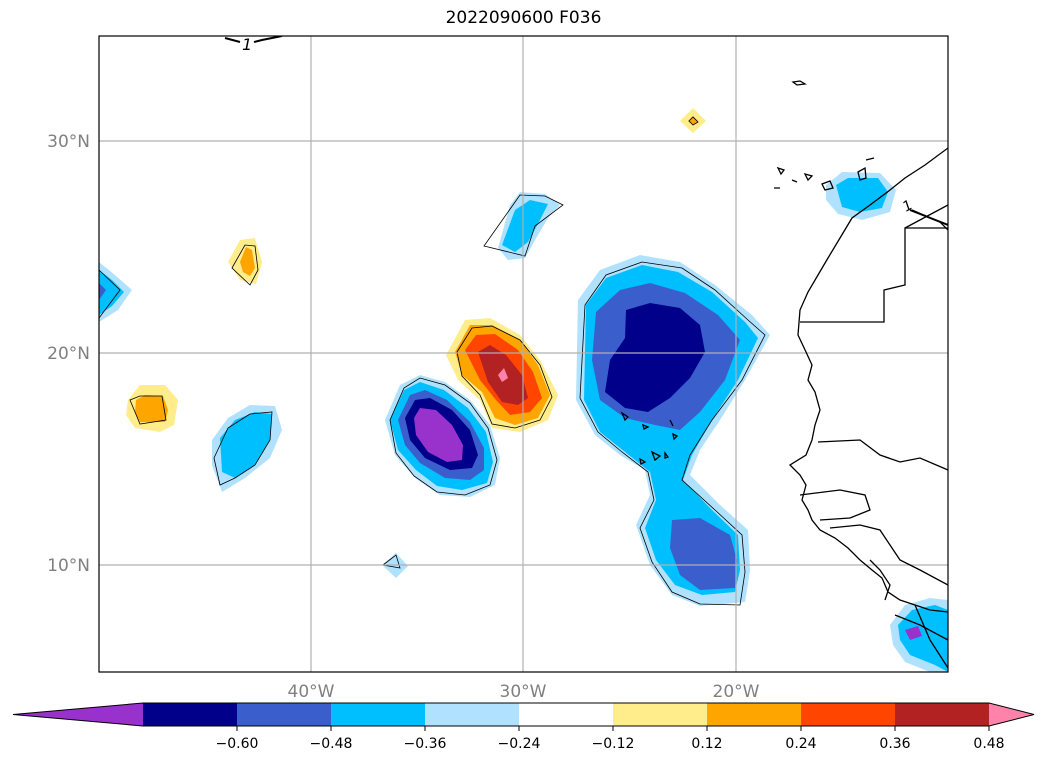 This screenshot has width=1047, height=765. I want to click on lat-axis-labels: 30°N 20°N 10°N, so click(68, 354).